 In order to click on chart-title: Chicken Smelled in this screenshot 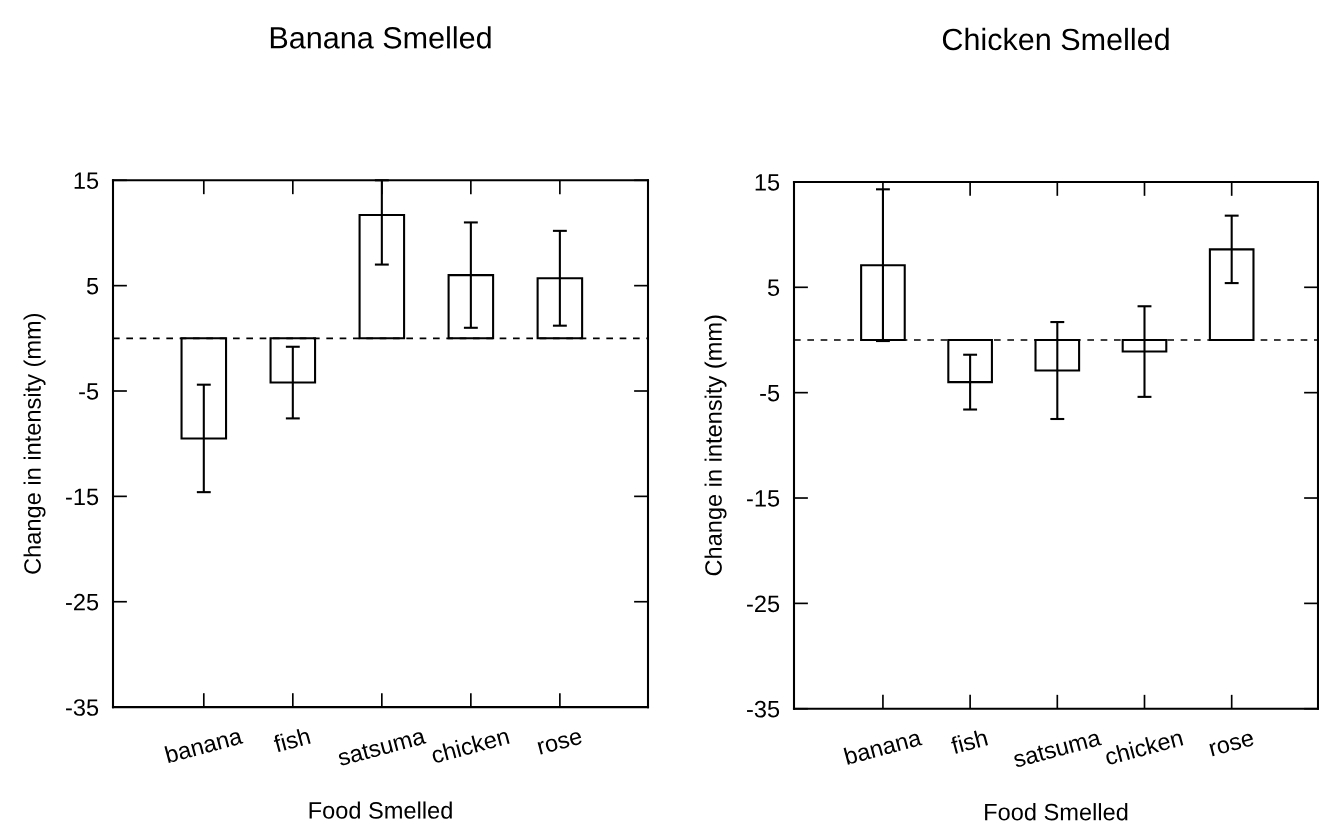, I will do `click(1055, 39)`.